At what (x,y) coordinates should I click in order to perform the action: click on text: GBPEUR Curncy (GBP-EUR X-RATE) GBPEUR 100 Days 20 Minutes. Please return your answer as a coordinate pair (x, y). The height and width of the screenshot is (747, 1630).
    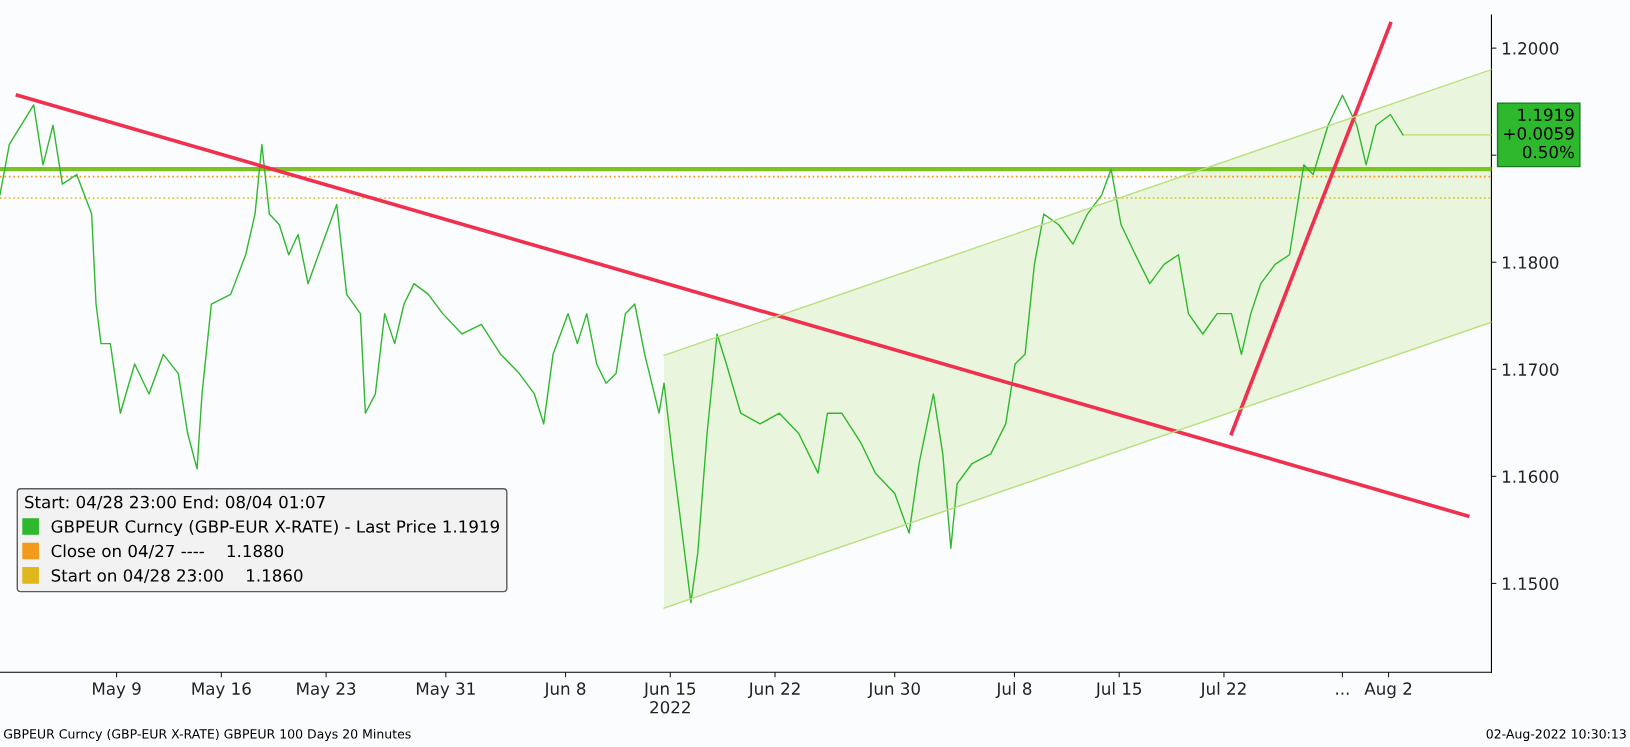
    Looking at the image, I should click on (207, 735).